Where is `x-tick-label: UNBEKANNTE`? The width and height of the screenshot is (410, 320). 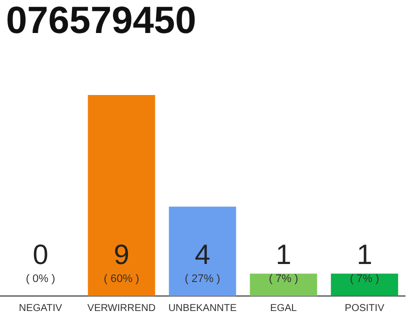
x-tick-label: UNBEKANNTE is located at coordinates (202, 308).